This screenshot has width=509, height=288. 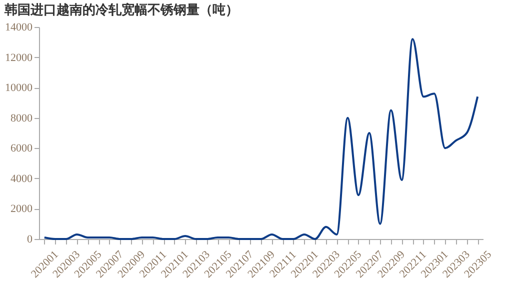 I want to click on chart-title: 韩国进口越南的冷轧宽幅不锈钢量（吨）, so click(x=121, y=9).